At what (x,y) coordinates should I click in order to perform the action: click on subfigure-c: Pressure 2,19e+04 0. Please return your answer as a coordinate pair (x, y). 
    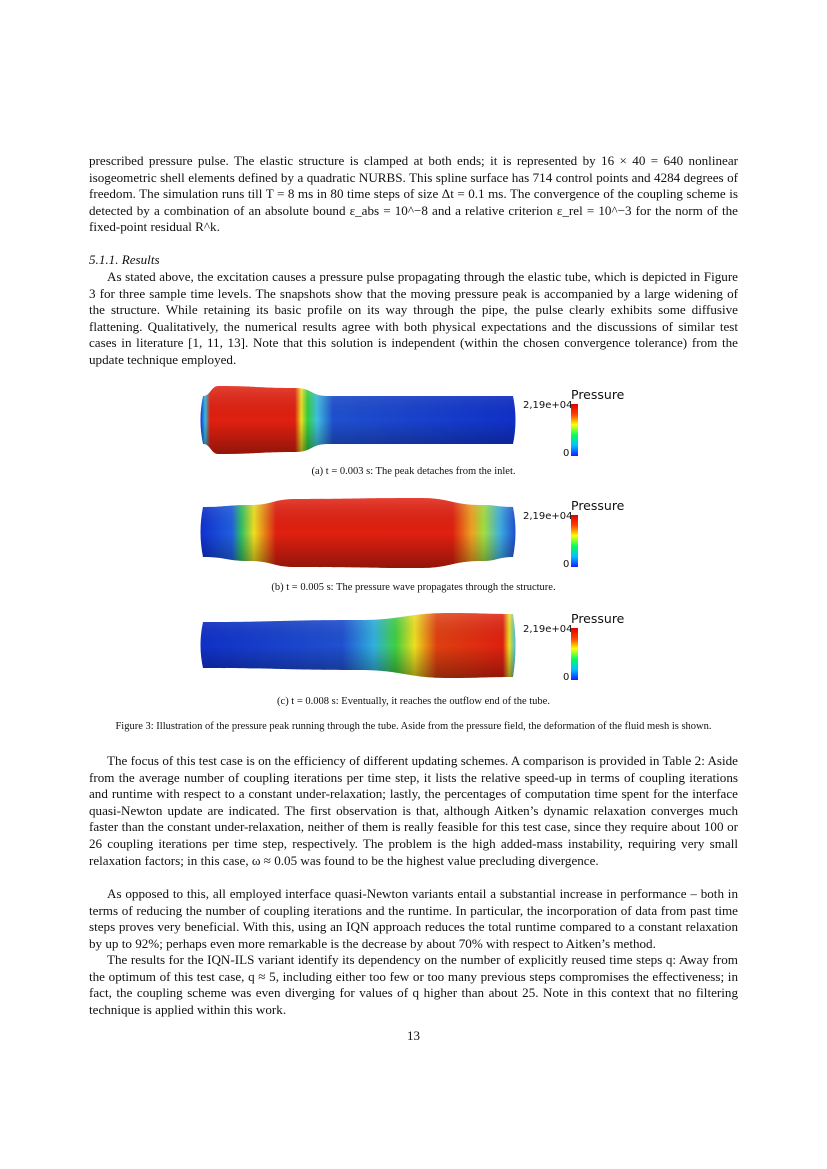
    Looking at the image, I should click on (415, 650).